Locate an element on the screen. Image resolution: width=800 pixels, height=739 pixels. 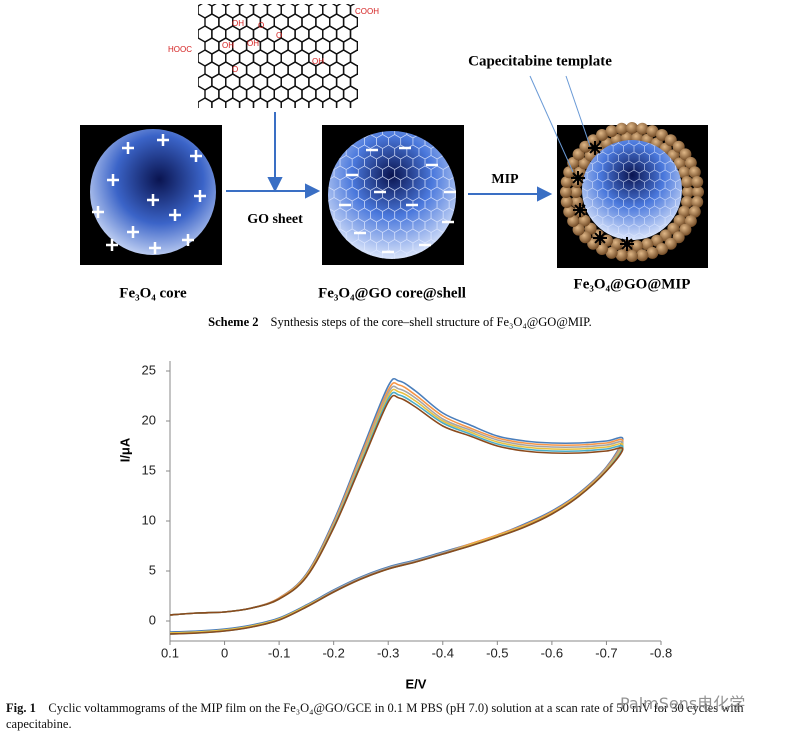
y-tick-label: 10 is located at coordinates (149, 519).